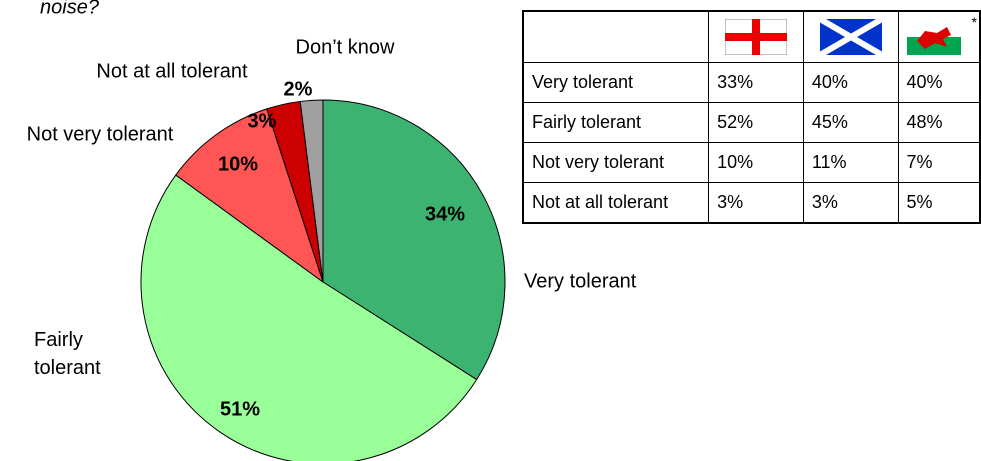 The height and width of the screenshot is (461, 981). Describe the element at coordinates (70, 9) in the screenshot. I see `subtitle: noise?` at that location.